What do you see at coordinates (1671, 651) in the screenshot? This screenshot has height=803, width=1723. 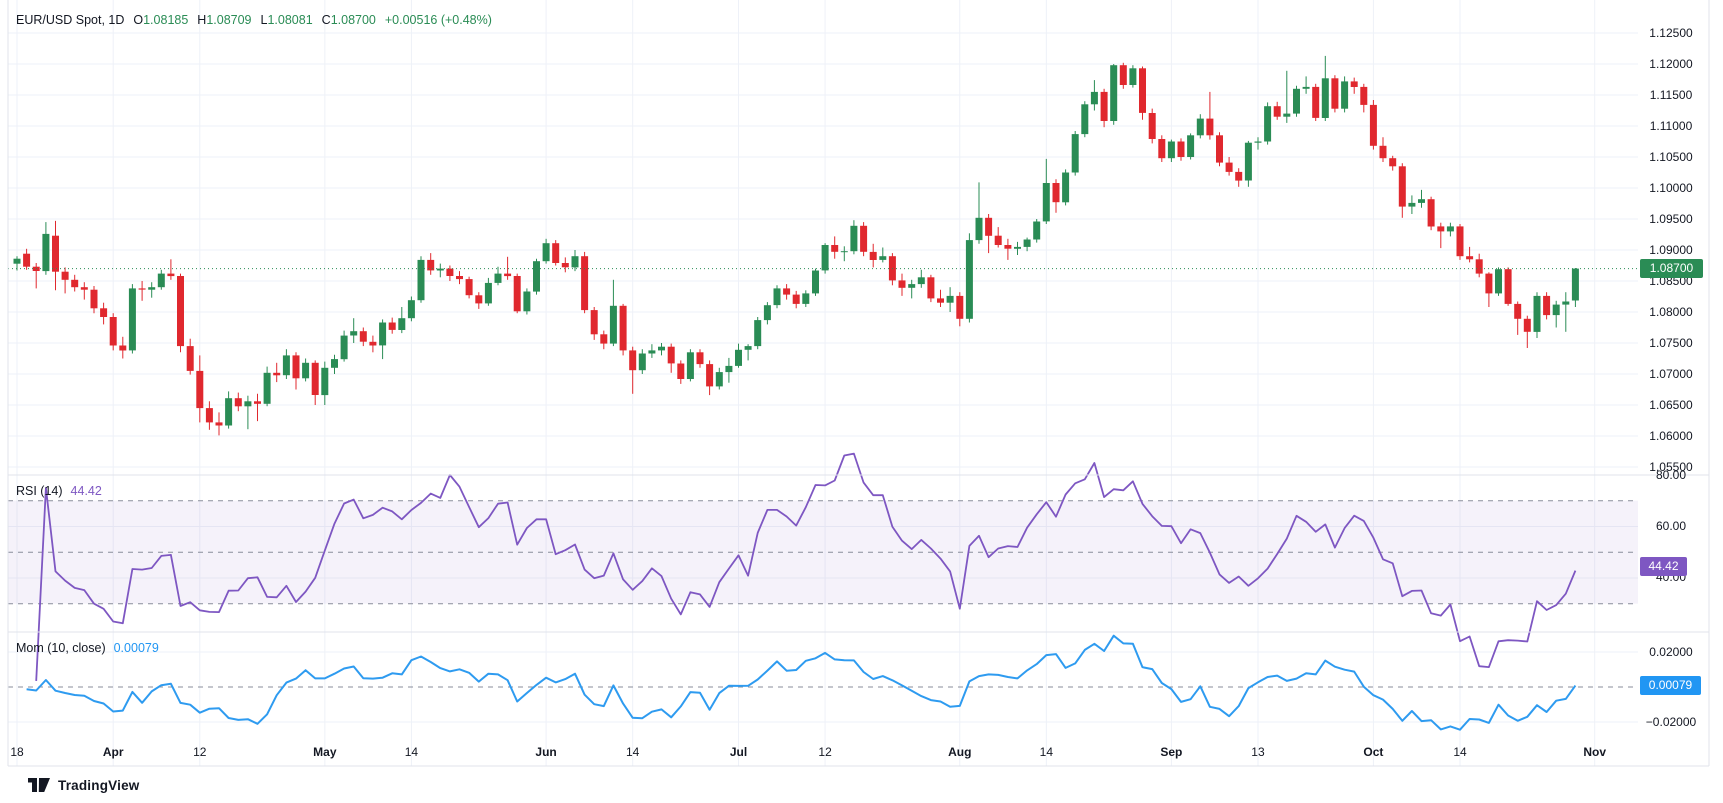 I see `mom-scale-label: 0.02000` at bounding box center [1671, 651].